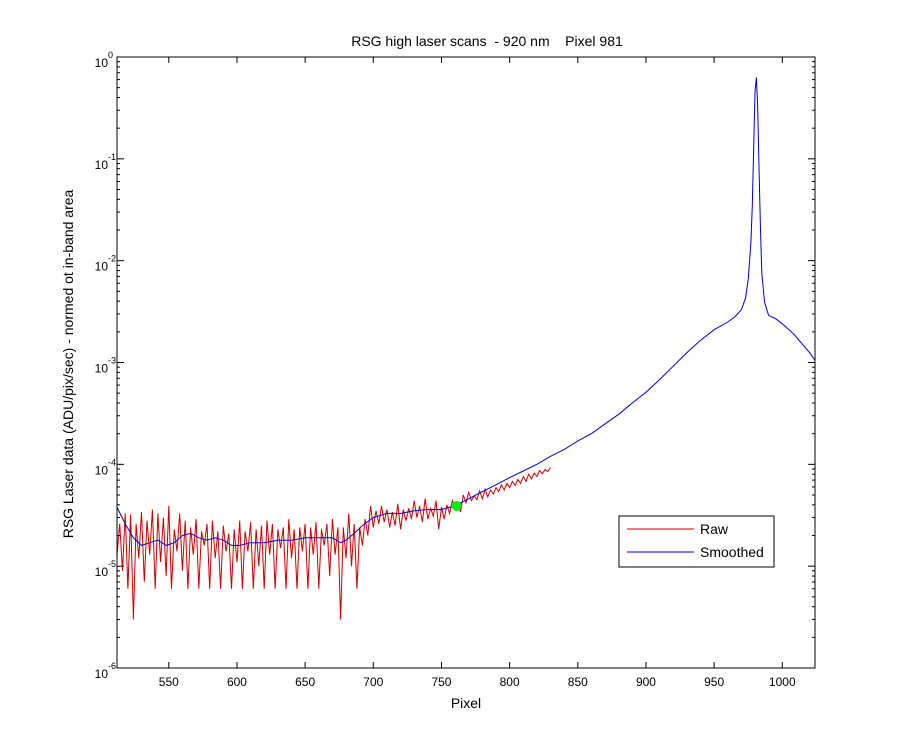  Describe the element at coordinates (373, 682) in the screenshot. I see `x-tick-label: 700` at that location.